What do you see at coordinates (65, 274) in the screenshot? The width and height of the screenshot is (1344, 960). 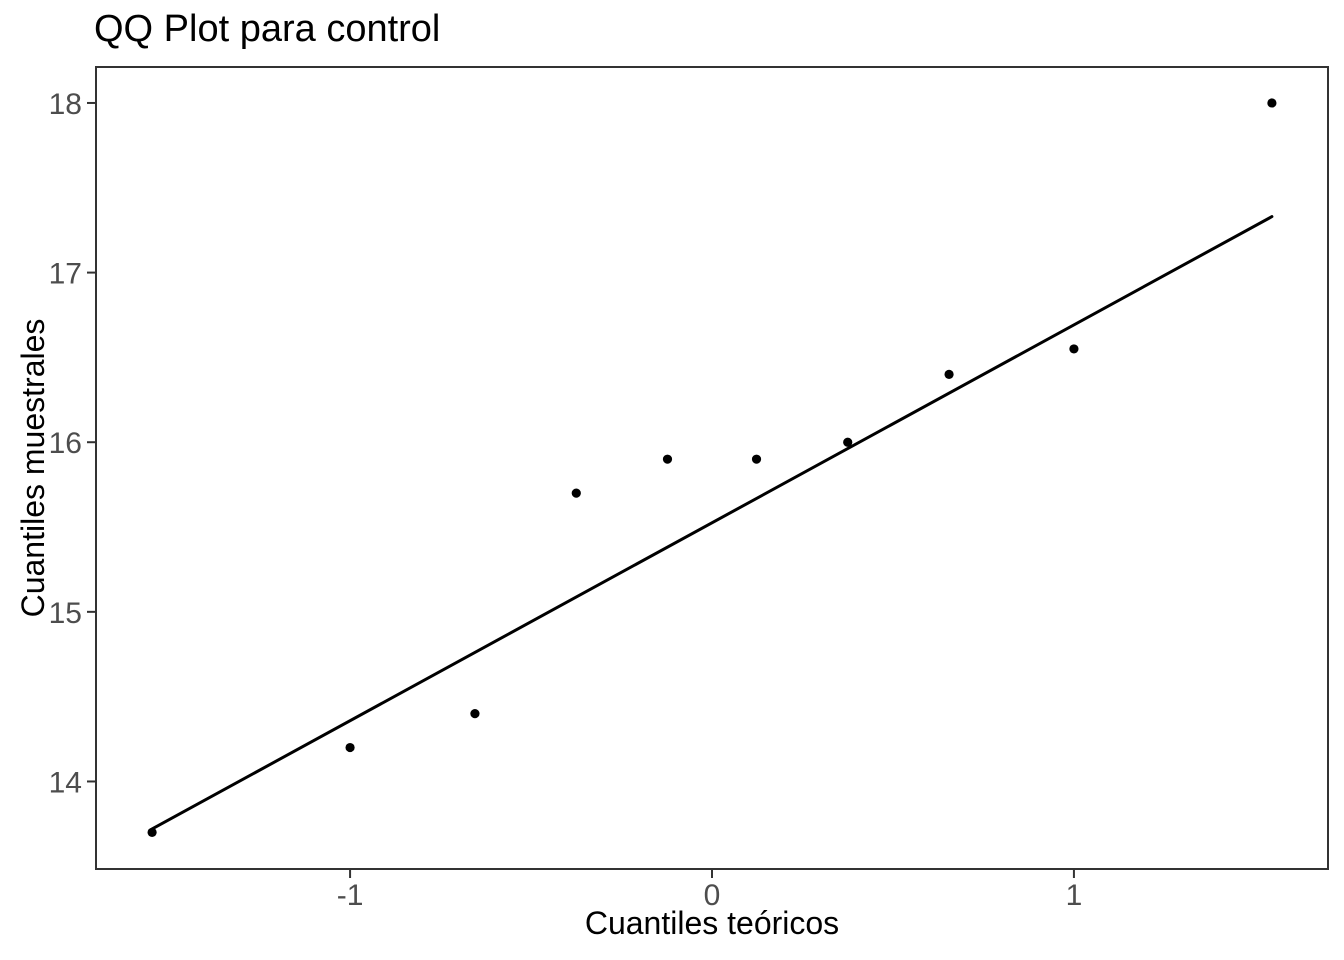 I see `y-tick-label: 17` at bounding box center [65, 274].